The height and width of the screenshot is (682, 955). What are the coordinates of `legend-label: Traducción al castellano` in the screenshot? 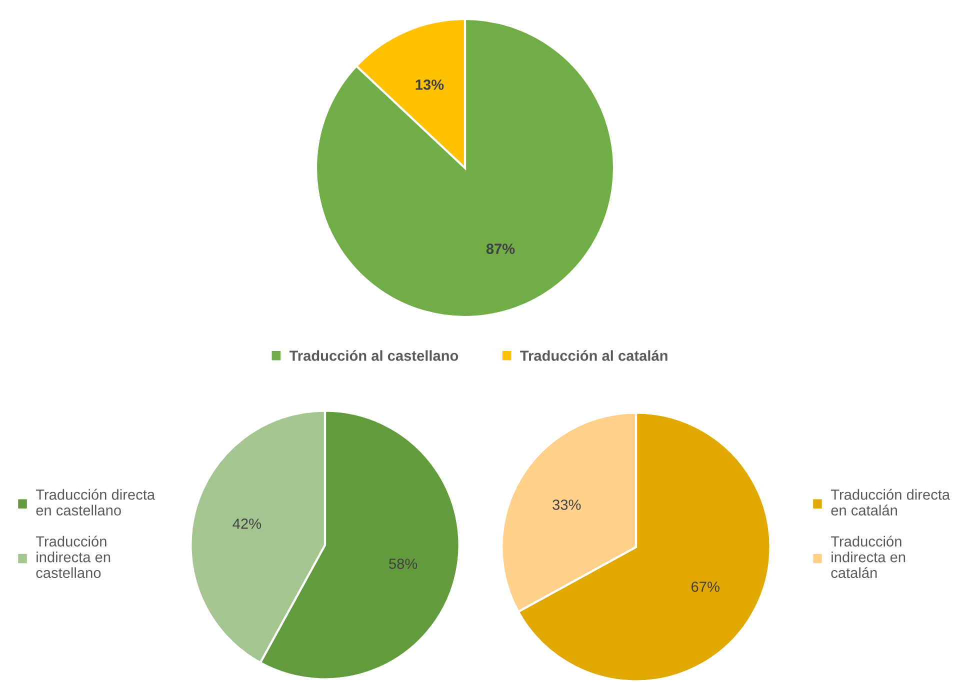 It's located at (373, 355).